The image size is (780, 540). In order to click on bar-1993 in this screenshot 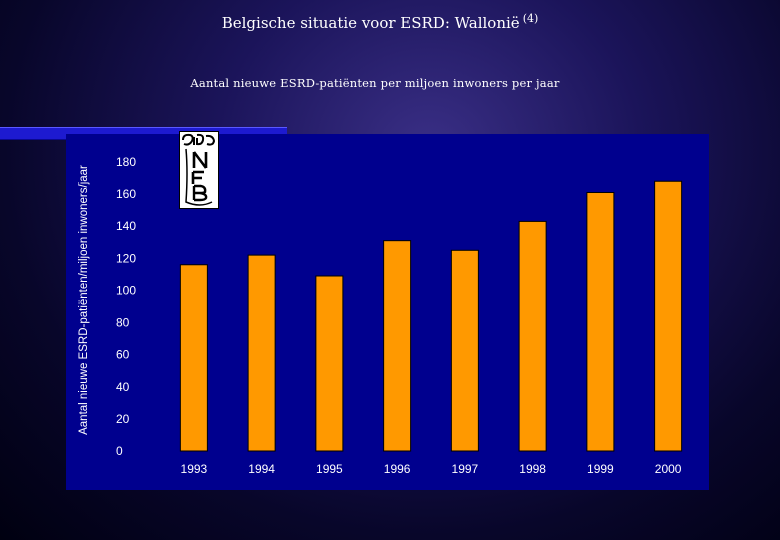, I will do `click(193, 358)`.